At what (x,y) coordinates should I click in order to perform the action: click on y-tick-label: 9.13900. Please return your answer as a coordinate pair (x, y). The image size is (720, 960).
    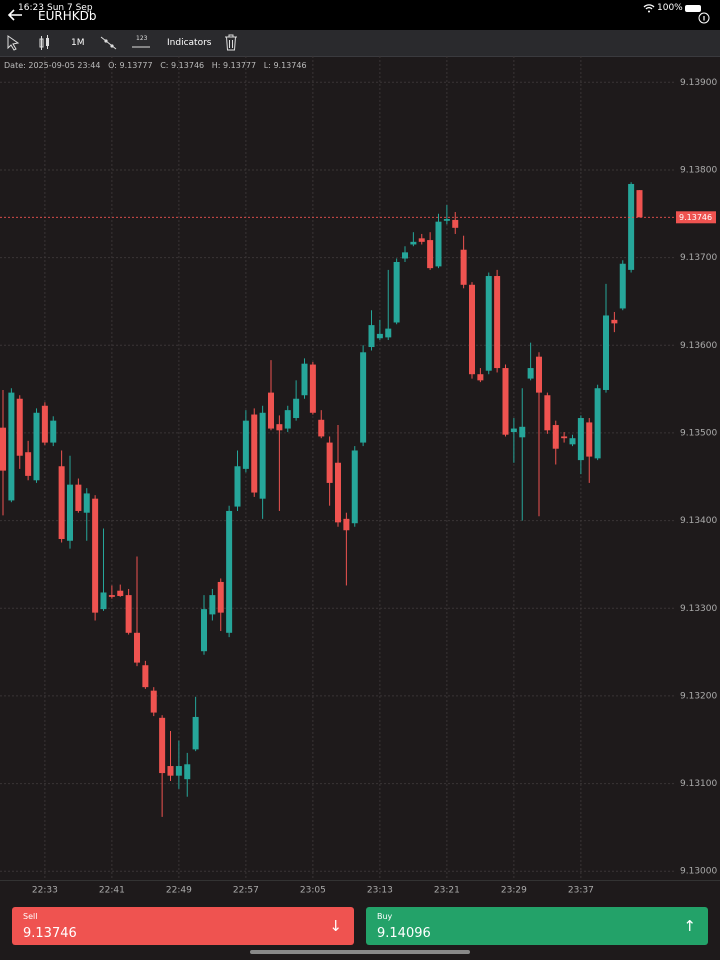
    Looking at the image, I should click on (698, 83).